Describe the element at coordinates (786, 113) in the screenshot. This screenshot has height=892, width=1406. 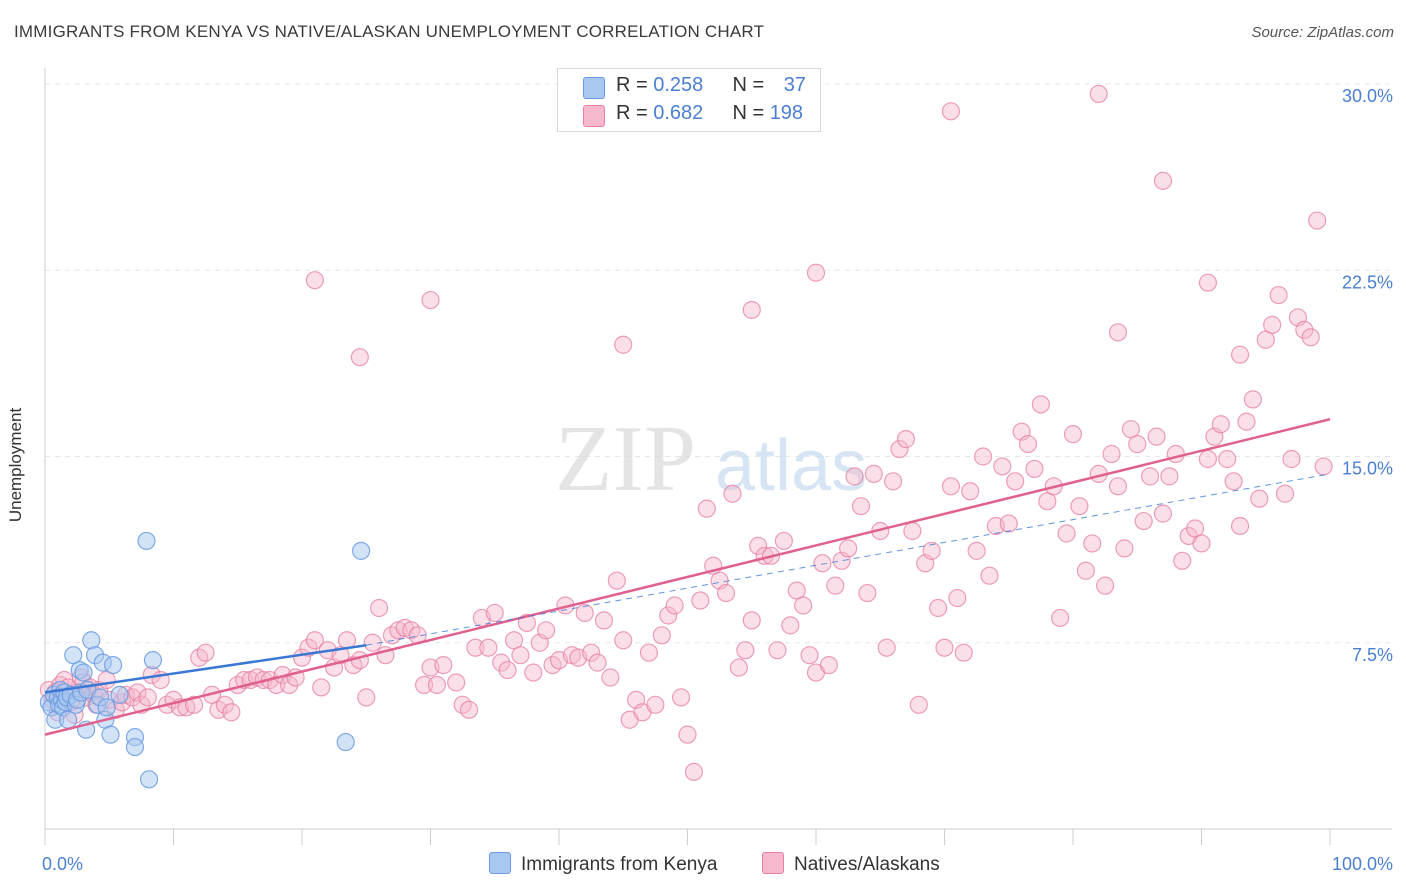
I see `legend-n-value-natives: 198` at that location.